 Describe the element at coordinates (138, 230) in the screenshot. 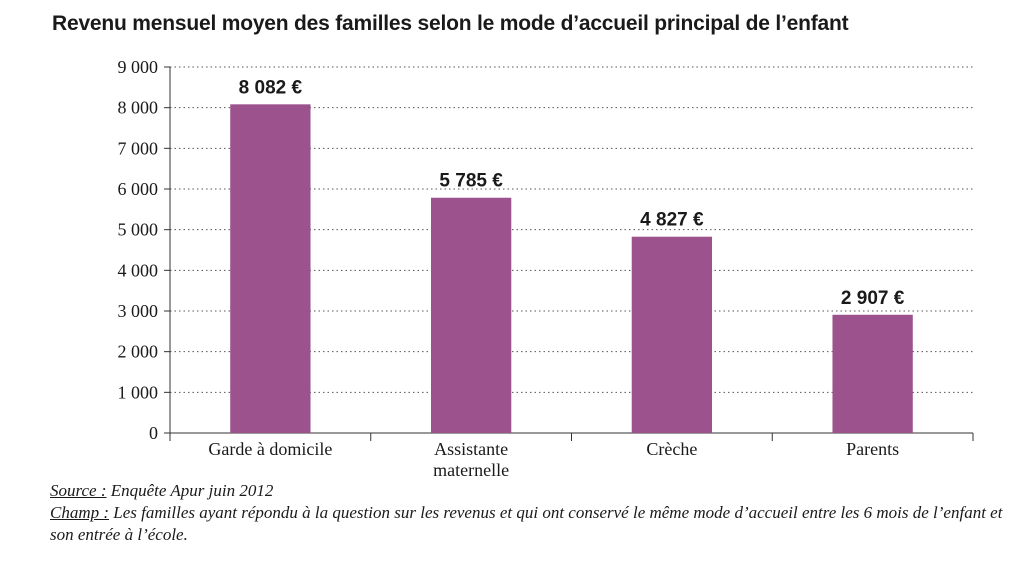

I see `y-tick-label: 5 000` at that location.